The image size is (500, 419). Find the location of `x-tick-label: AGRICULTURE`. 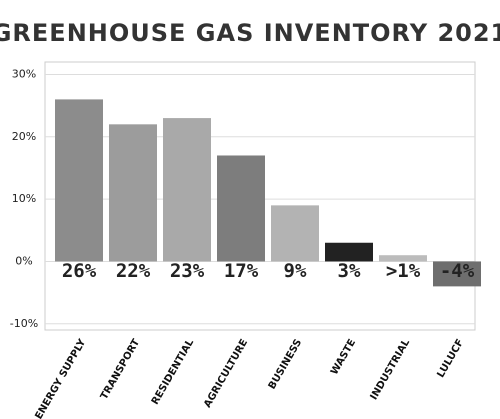

x-tick-label: AGRICULTURE is located at coordinates (226, 373).